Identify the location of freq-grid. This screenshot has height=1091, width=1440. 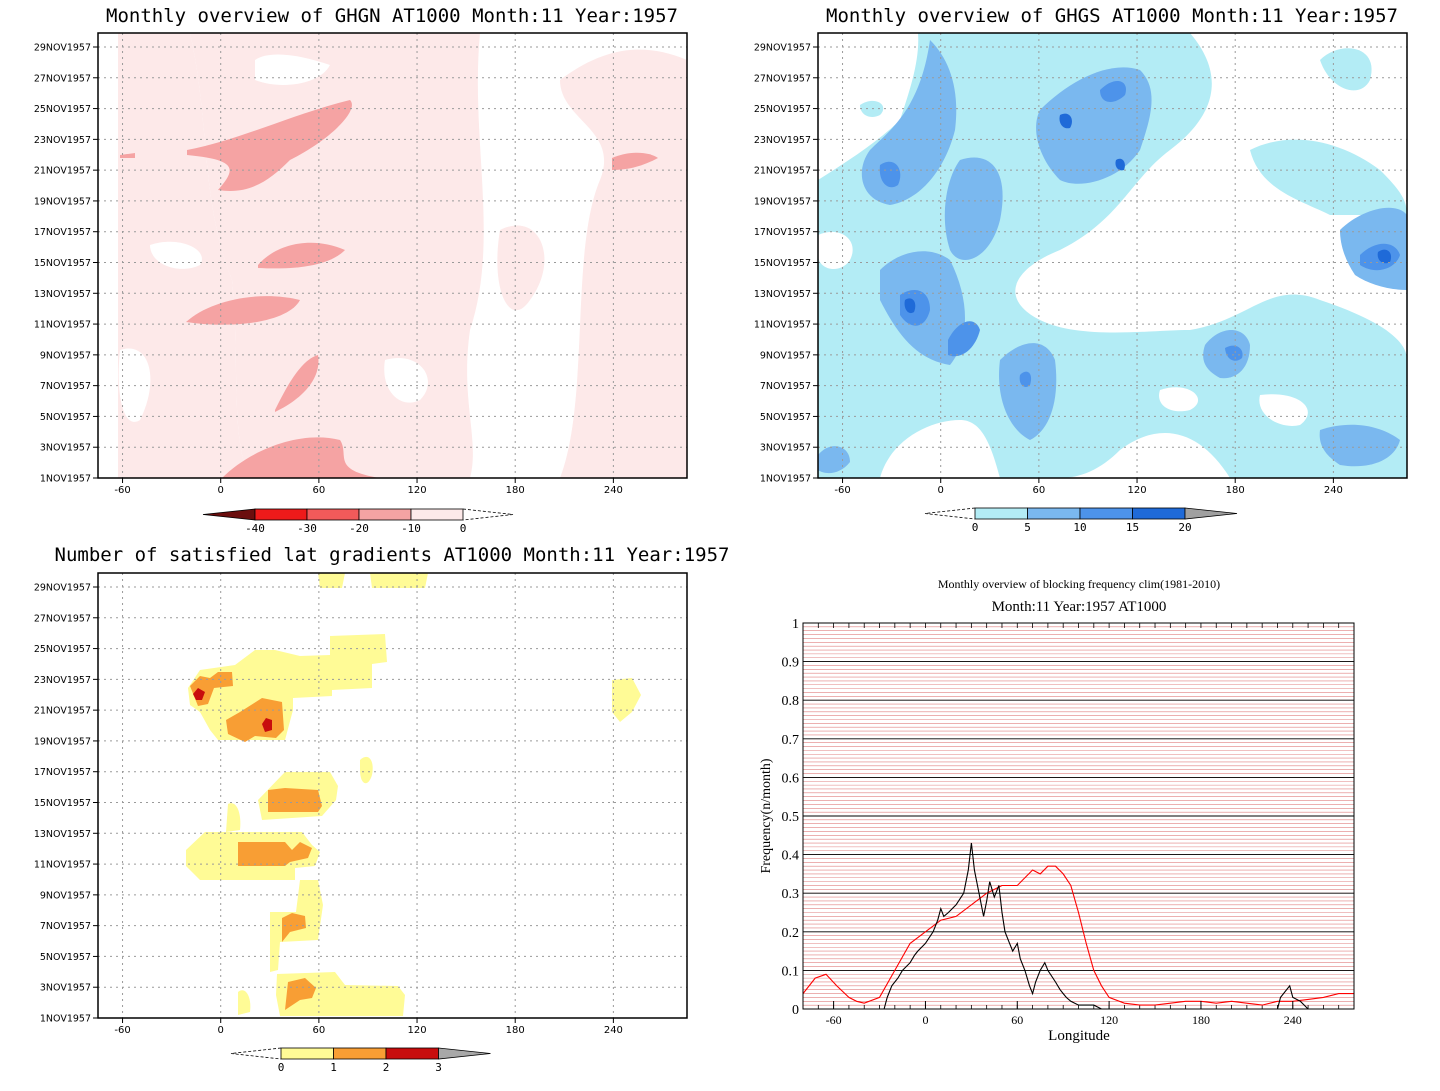
(1078, 816).